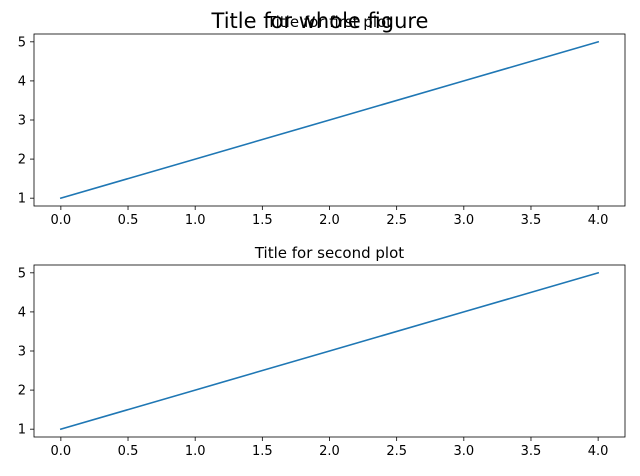 Image resolution: width=640 pixels, height=476 pixels. Describe the element at coordinates (329, 220) in the screenshot. I see `first-plot-x-tick-label: 2.0` at that location.